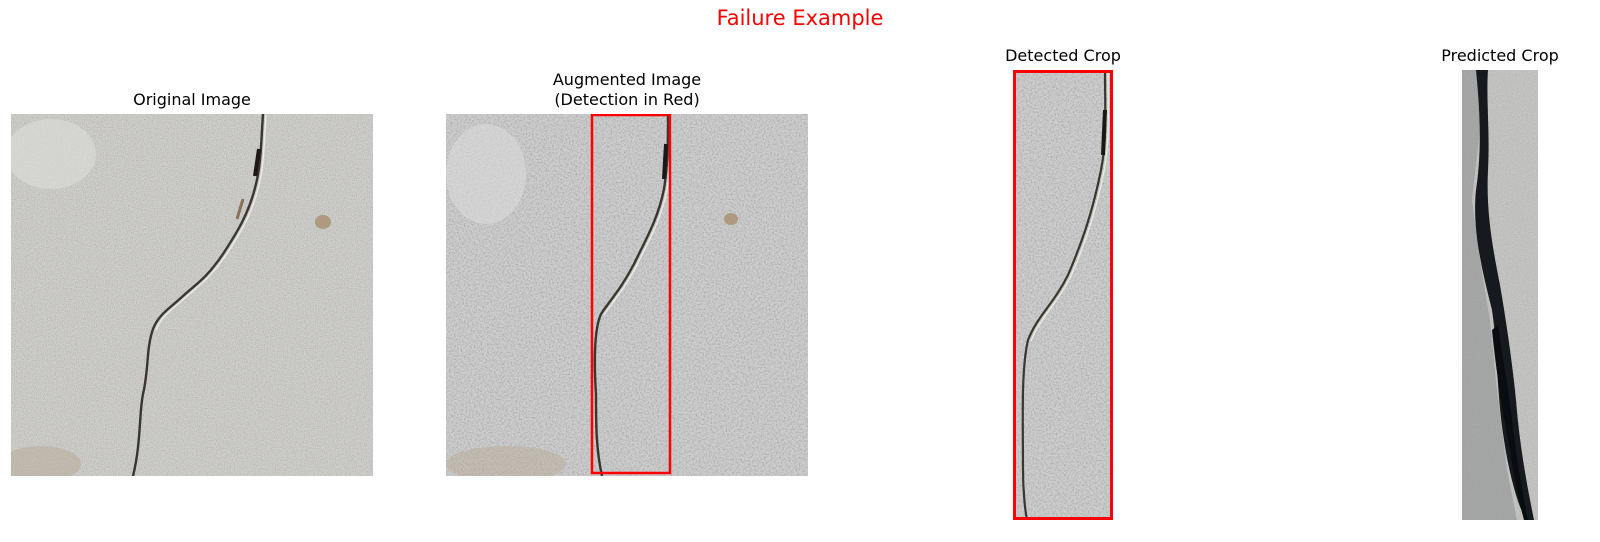  Describe the element at coordinates (192, 99) in the screenshot. I see `panel-title-original: Original Image` at that location.